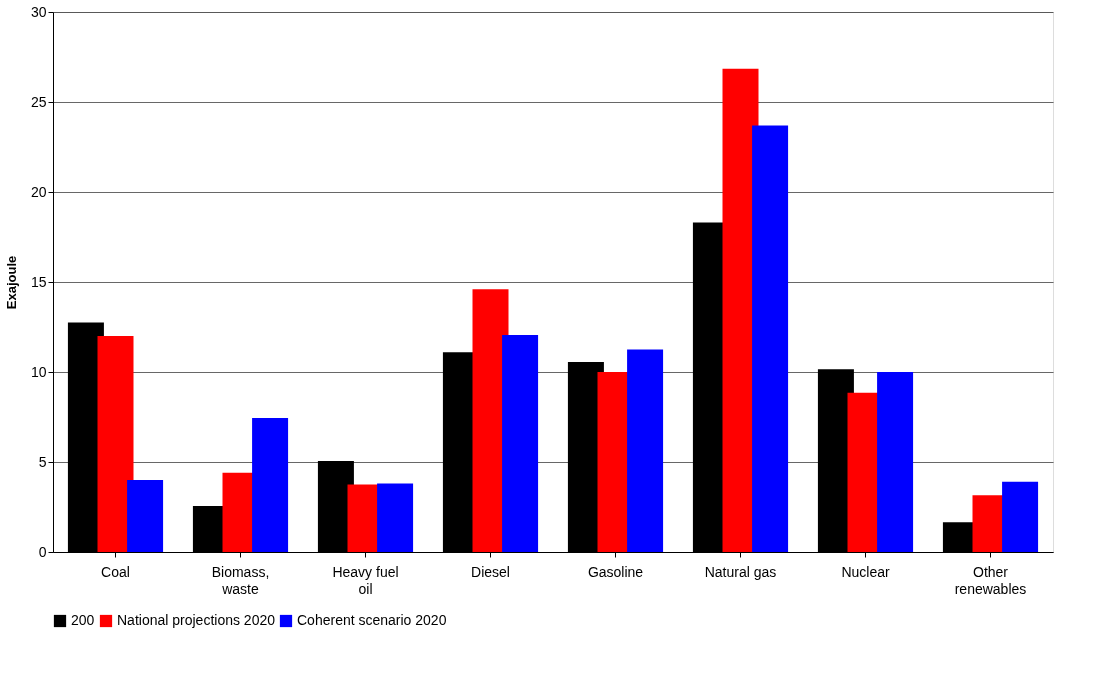  What do you see at coordinates (38, 101) in the screenshot?
I see `y-tick-label: 25` at bounding box center [38, 101].